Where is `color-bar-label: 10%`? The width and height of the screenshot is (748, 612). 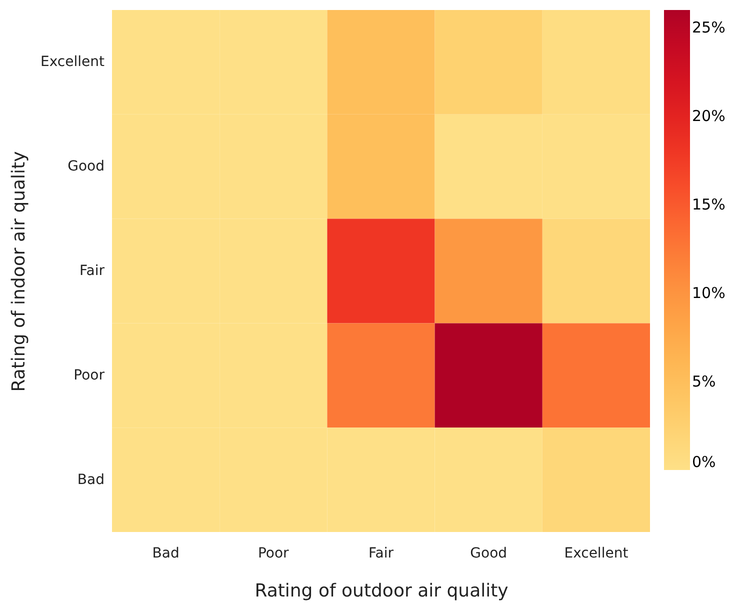 color-bar-label: 10% is located at coordinates (709, 293).